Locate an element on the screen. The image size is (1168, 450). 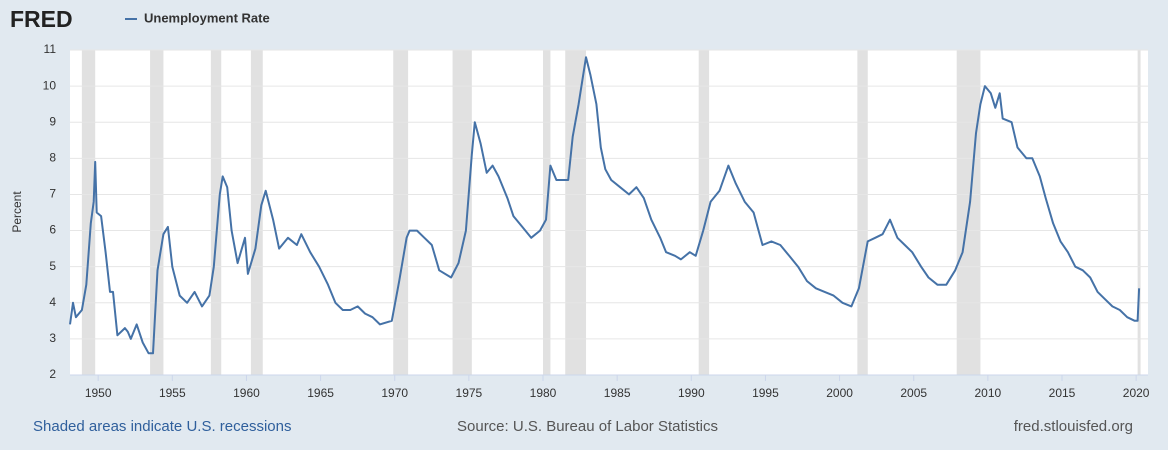
source: Source: U.S. Bureau of Labor Statistics is located at coordinates (587, 426).